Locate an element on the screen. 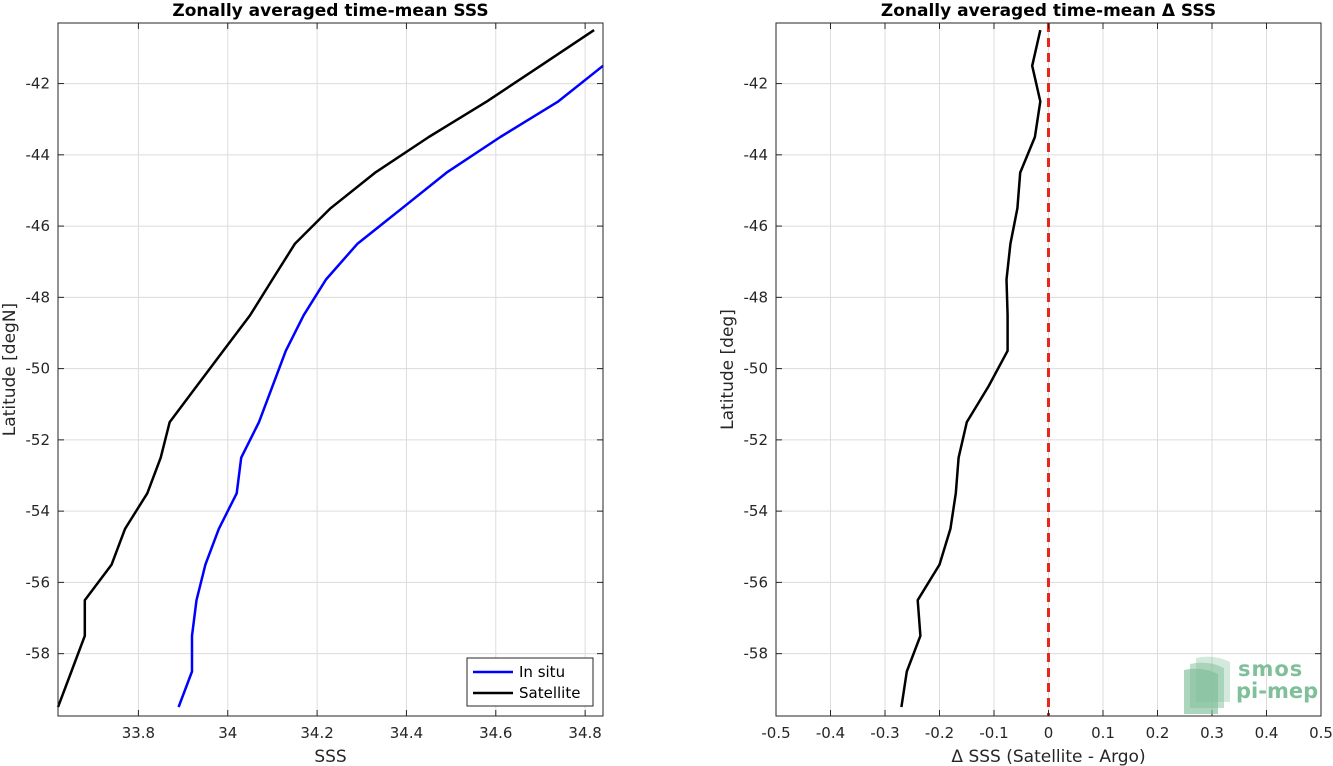  x-tick-label: 0 is located at coordinates (1049, 733).